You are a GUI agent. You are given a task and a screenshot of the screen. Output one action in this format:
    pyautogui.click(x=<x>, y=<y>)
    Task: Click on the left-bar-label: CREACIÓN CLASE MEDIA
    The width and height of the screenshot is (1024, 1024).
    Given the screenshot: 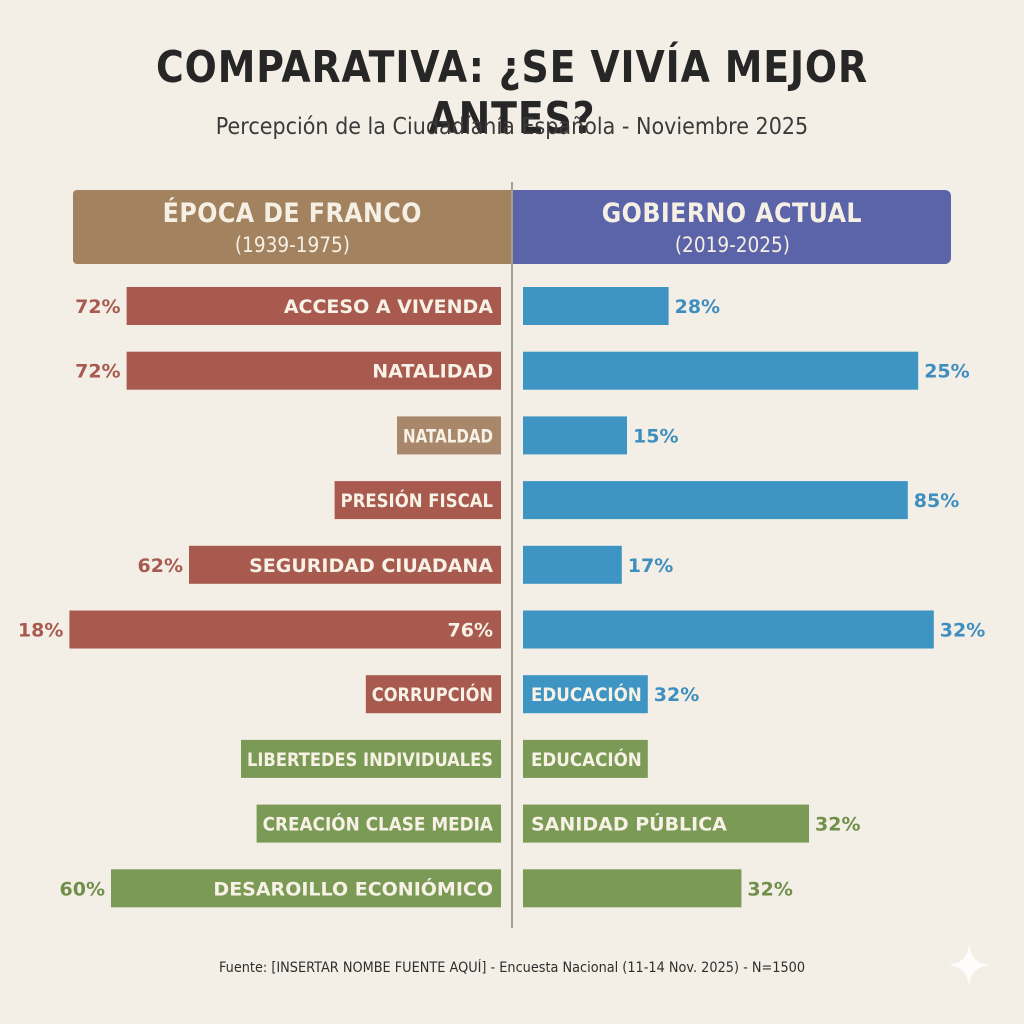 What is the action you would take?
    pyautogui.click(x=378, y=824)
    